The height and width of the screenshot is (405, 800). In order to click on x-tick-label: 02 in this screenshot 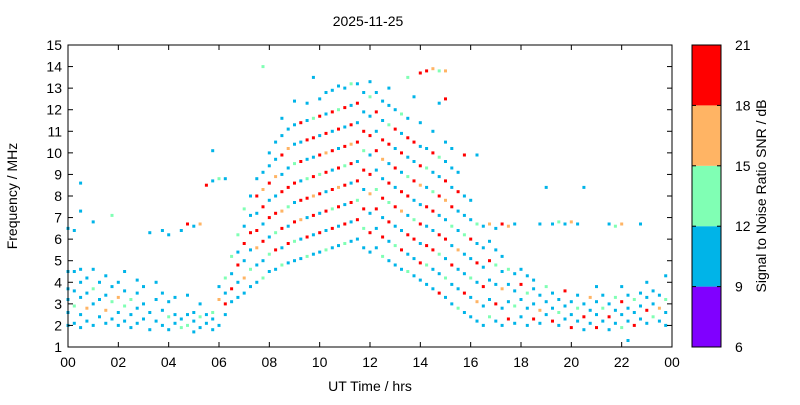, I will do `click(119, 362)`.